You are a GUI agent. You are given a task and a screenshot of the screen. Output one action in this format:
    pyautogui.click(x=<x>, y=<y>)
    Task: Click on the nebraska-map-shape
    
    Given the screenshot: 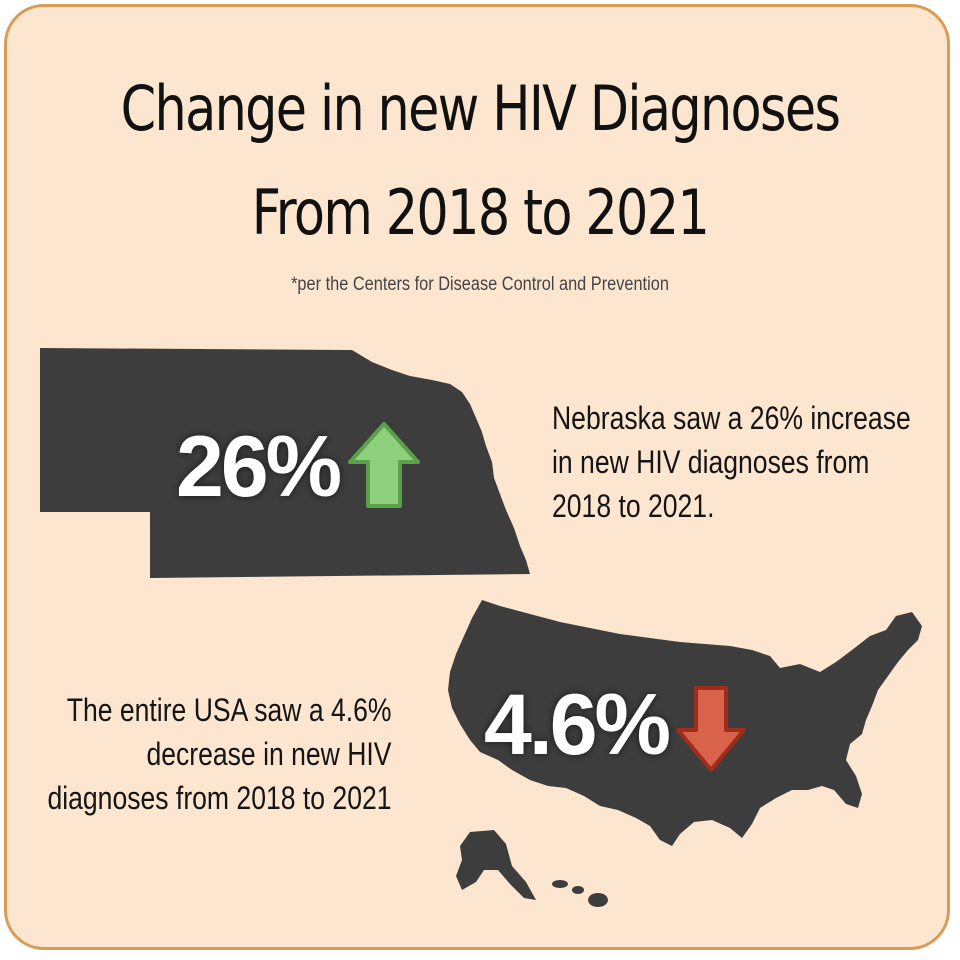 What is the action you would take?
    pyautogui.click(x=285, y=463)
    